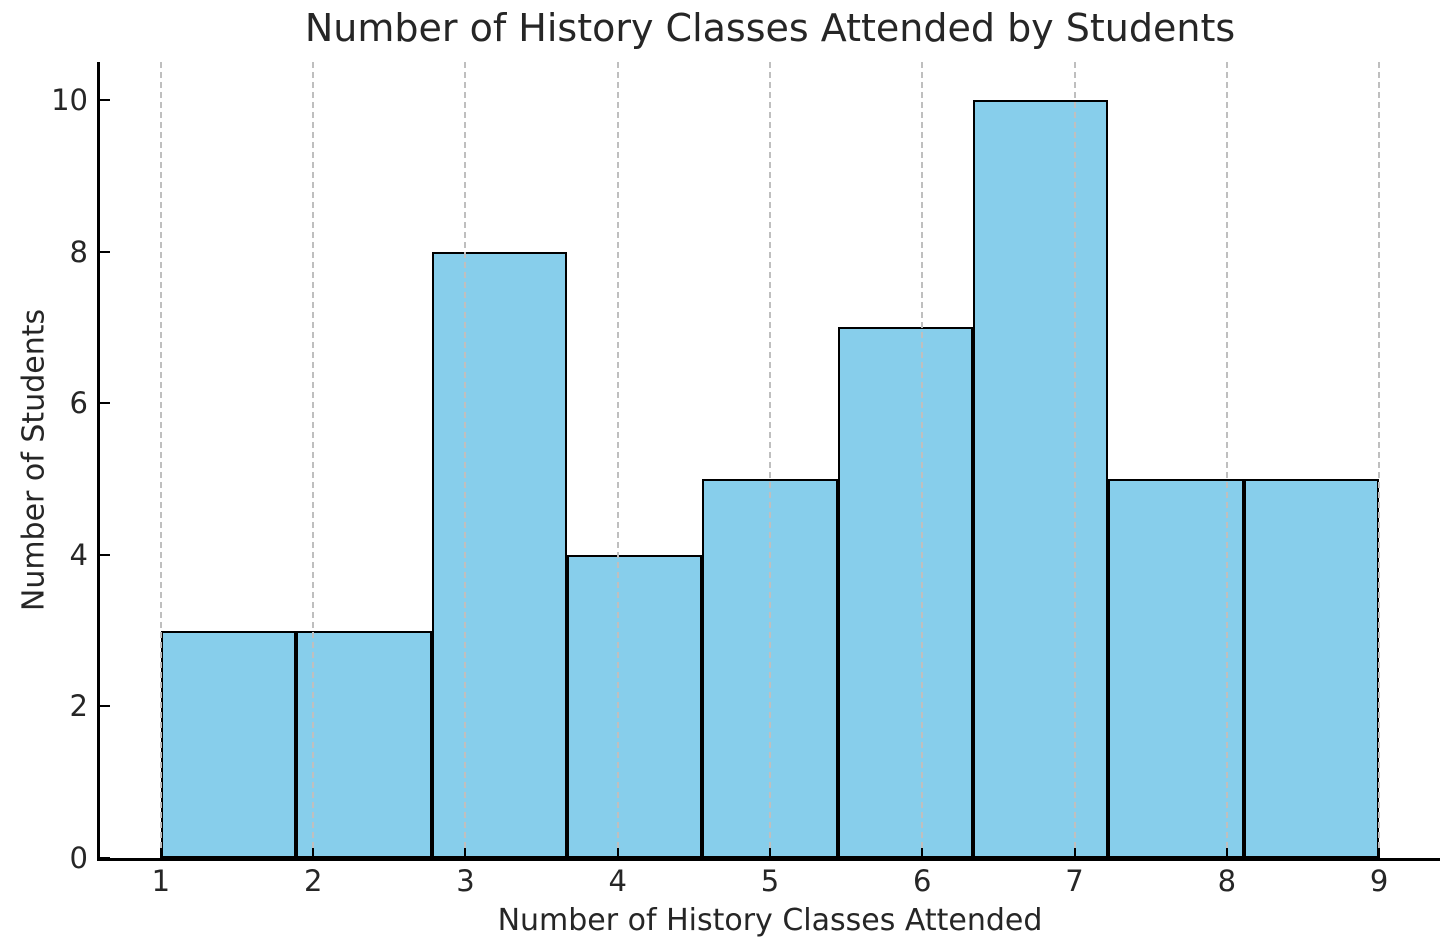  I want to click on y-axis-label: Number of Students, so click(34, 460).